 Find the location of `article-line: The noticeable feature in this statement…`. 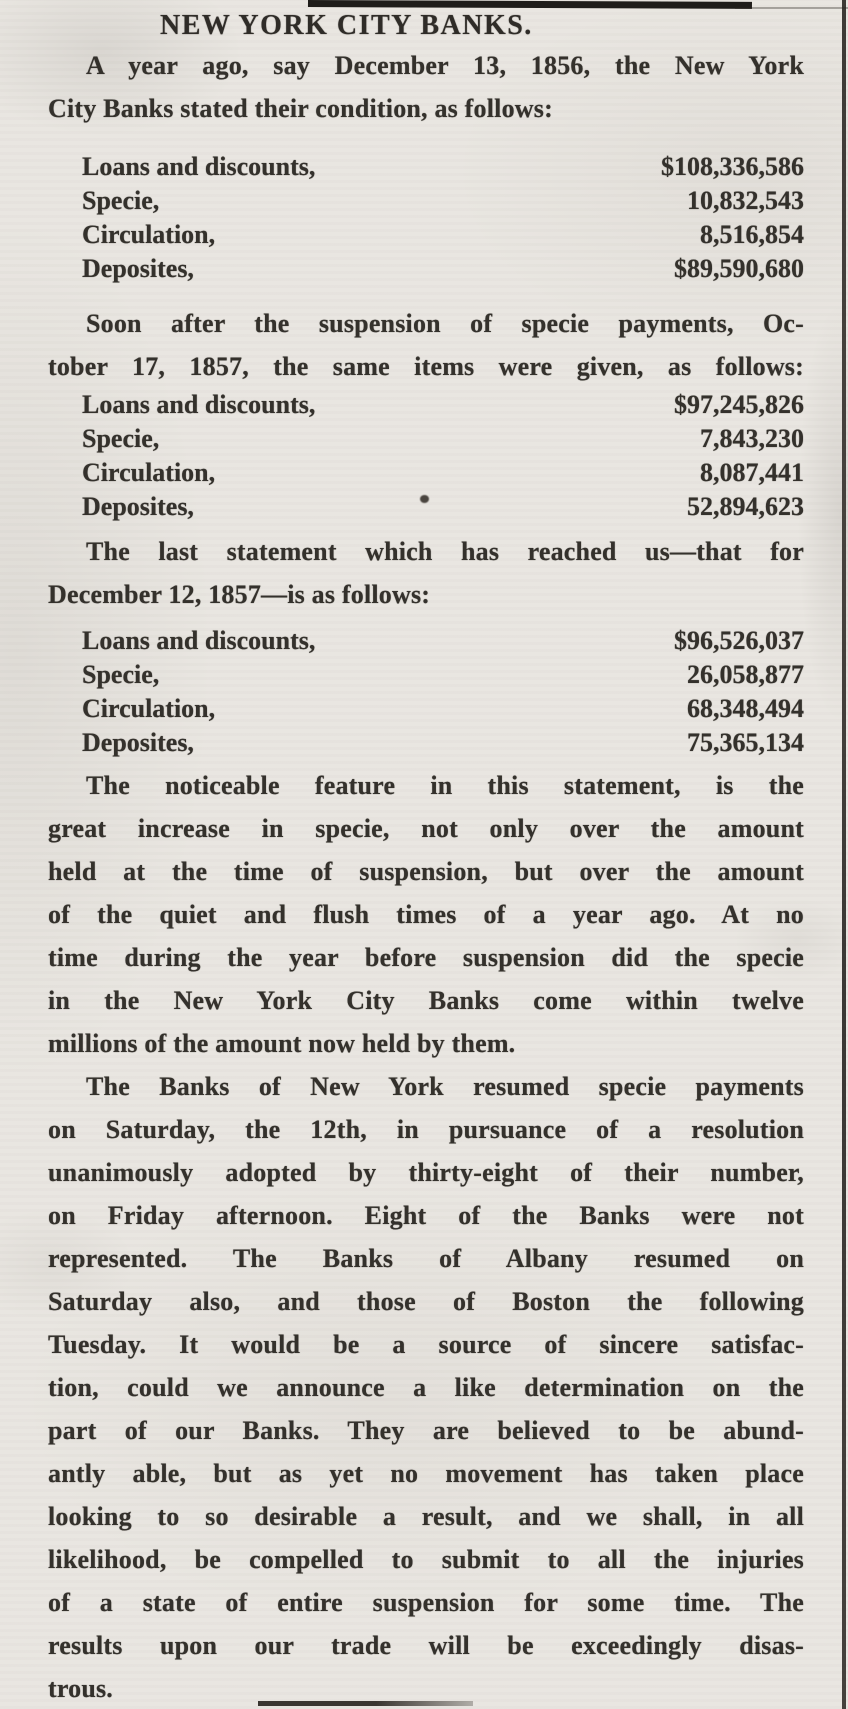

article-line: The noticeable feature in this statement… is located at coordinates (445, 785).